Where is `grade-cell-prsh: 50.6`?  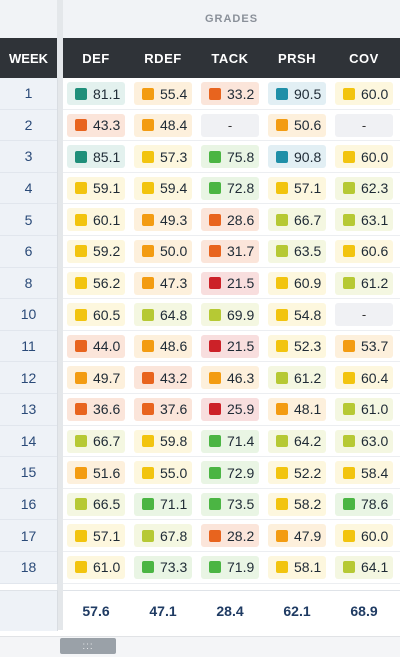 grade-cell-prsh: 50.6 is located at coordinates (297, 125).